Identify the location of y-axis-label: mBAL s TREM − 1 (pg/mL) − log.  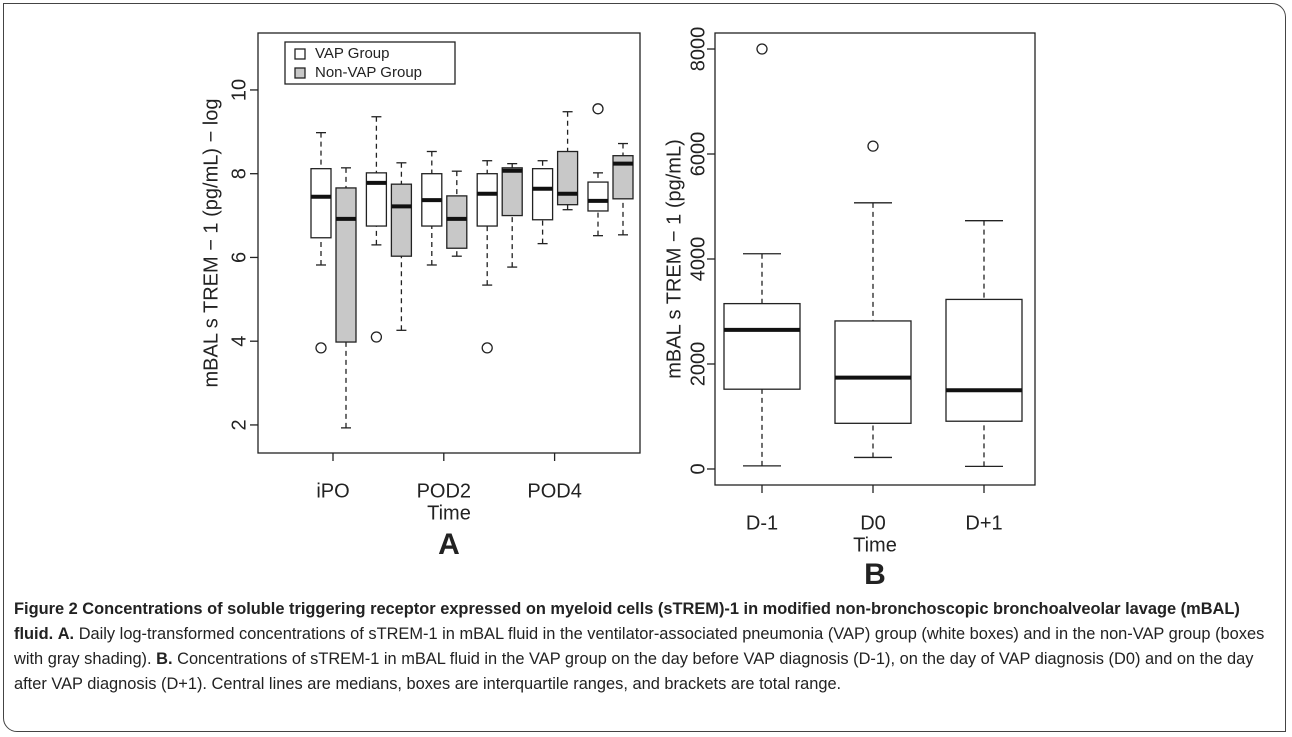
(211, 243).